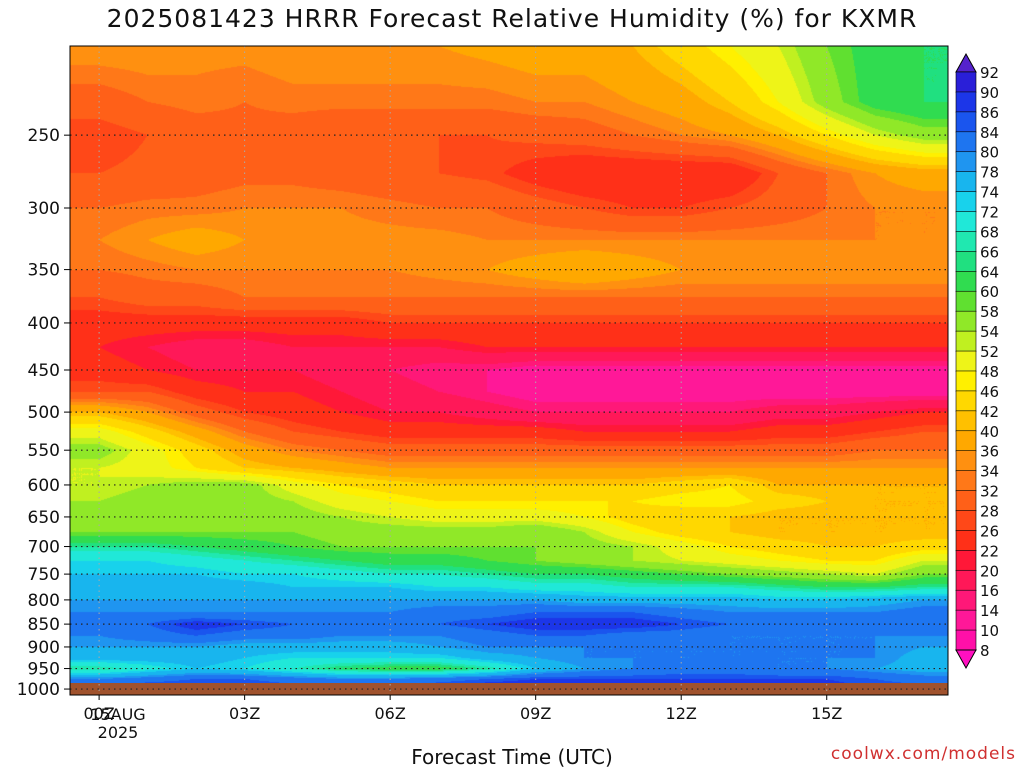 The width and height of the screenshot is (1024, 769). I want to click on colorbar-label: 58, so click(989, 312).